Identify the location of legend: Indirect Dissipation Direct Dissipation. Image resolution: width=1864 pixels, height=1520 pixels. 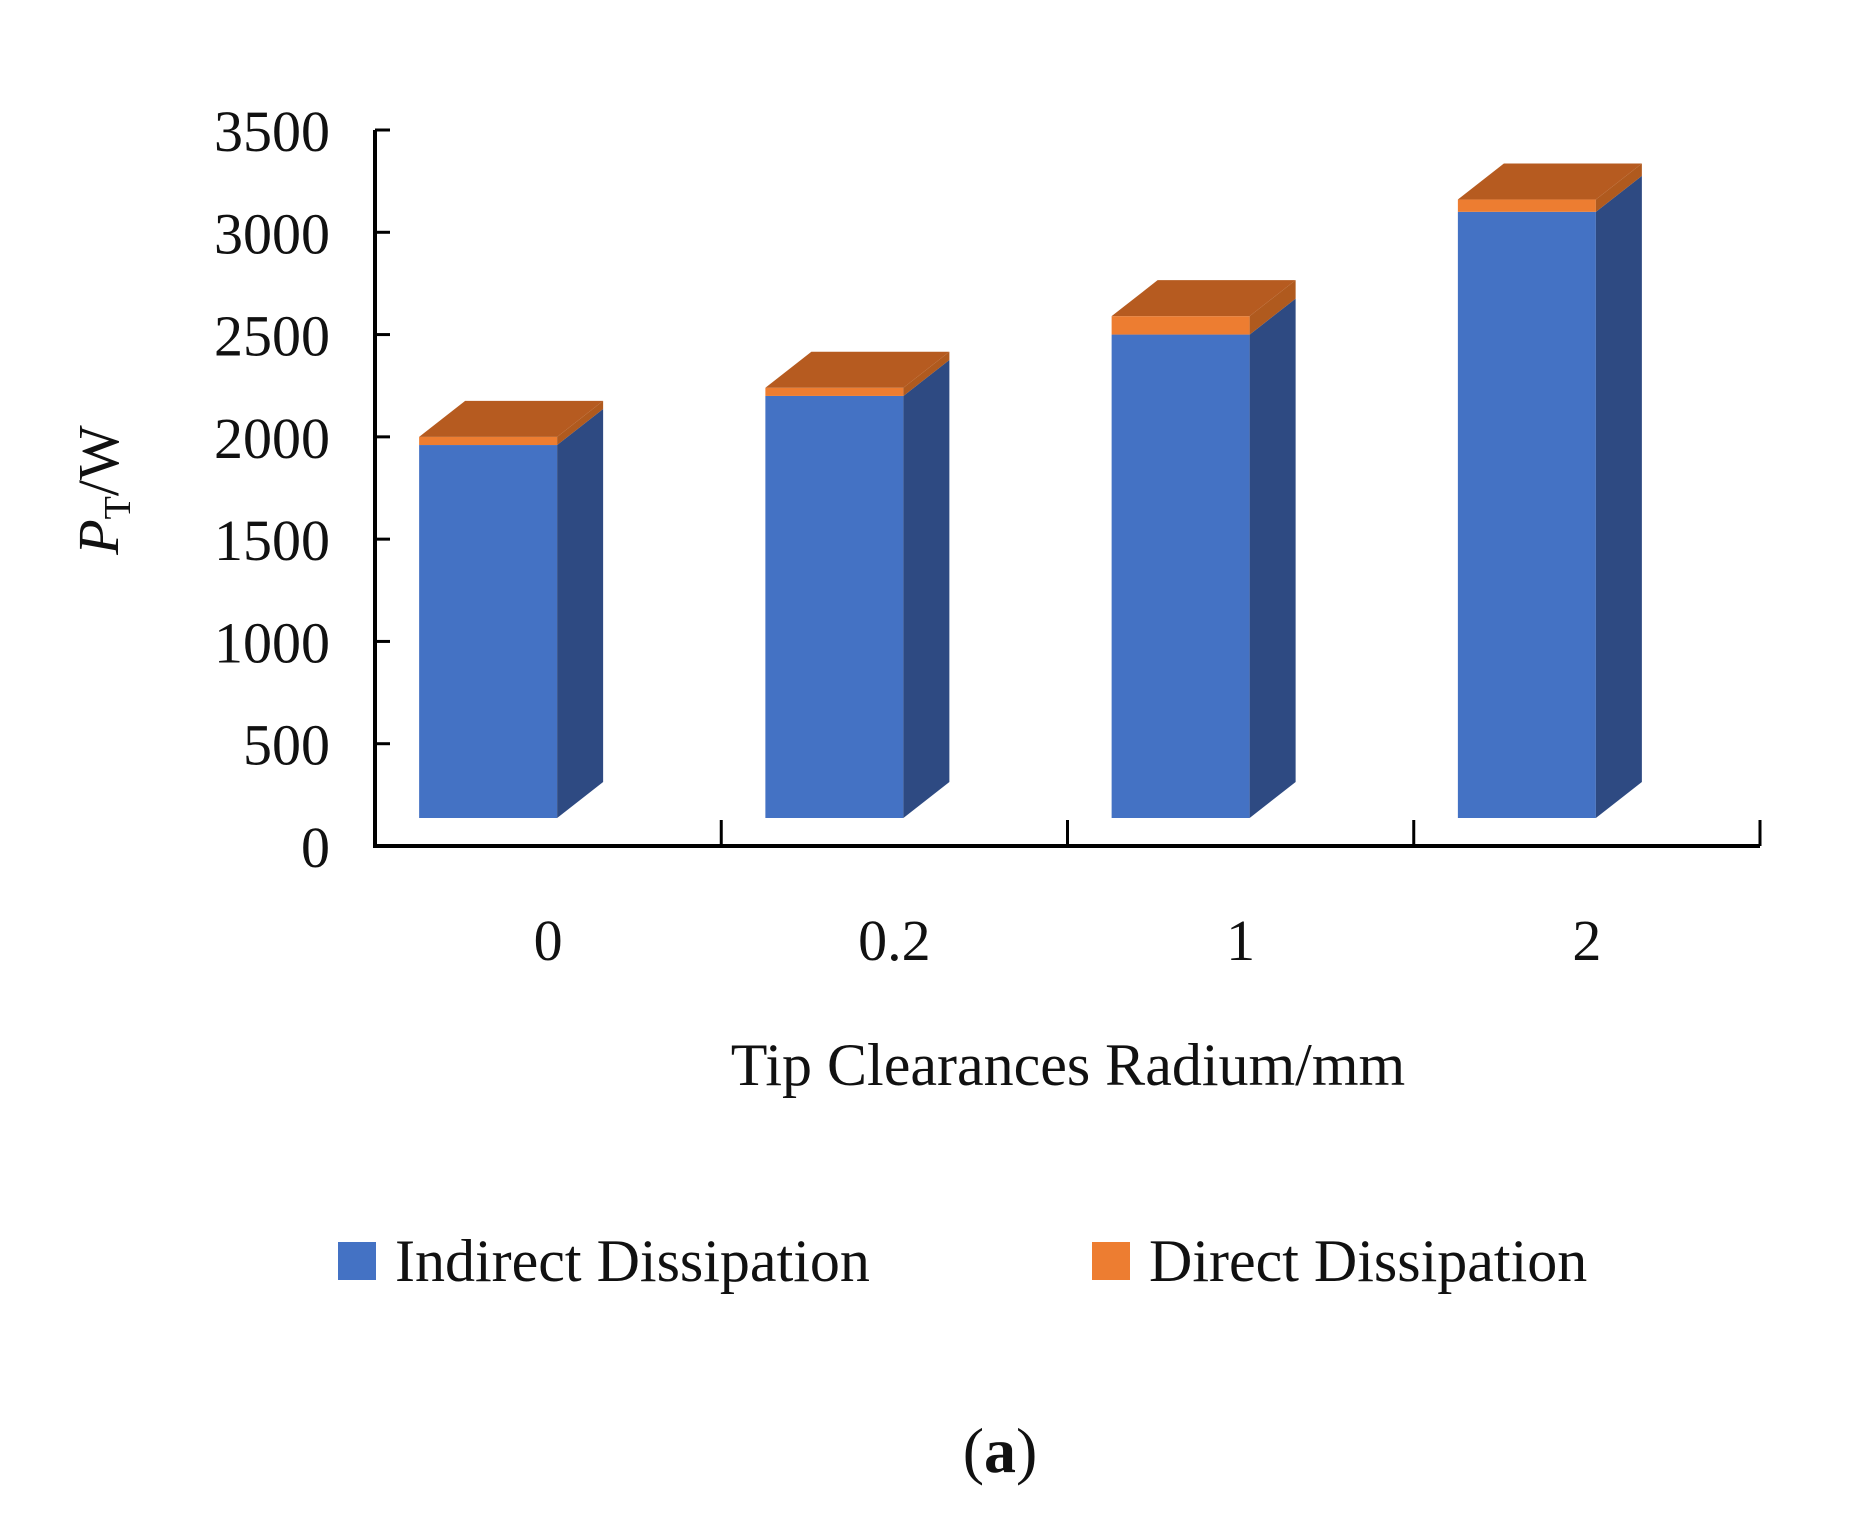
(962, 1261).